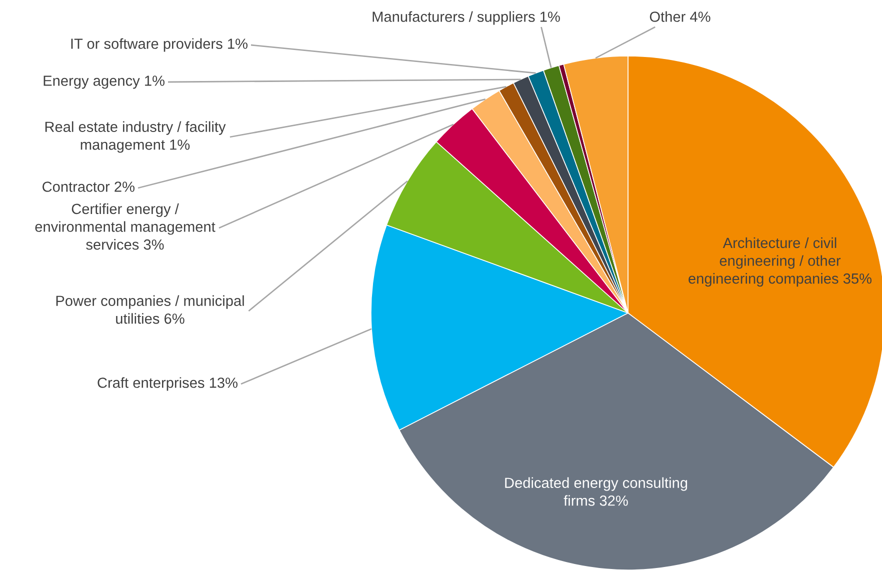 This screenshot has width=882, height=572. Describe the element at coordinates (104, 82) in the screenshot. I see `slice-label: Energy agency 1%` at that location.